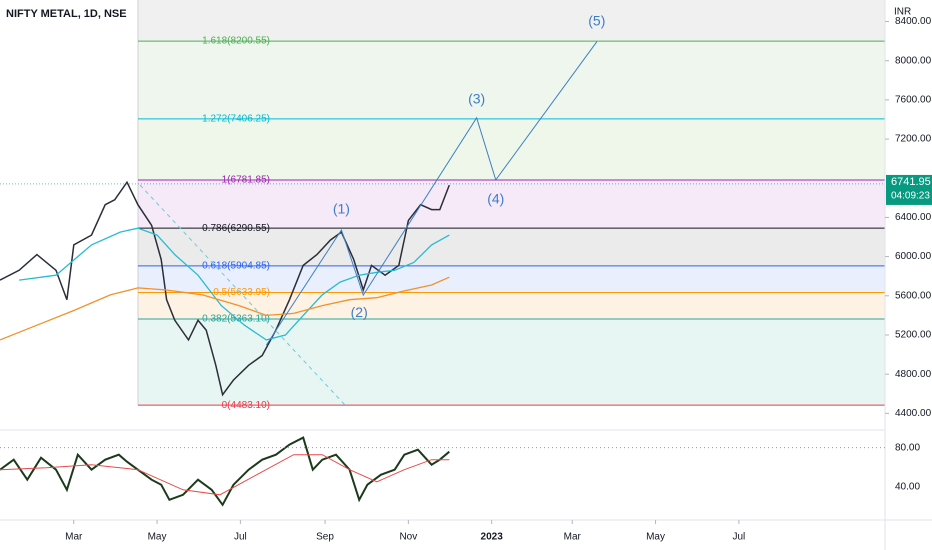 The width and height of the screenshot is (932, 550). What do you see at coordinates (913, 413) in the screenshot?
I see `y-tick-label: 4400.00` at bounding box center [913, 413].